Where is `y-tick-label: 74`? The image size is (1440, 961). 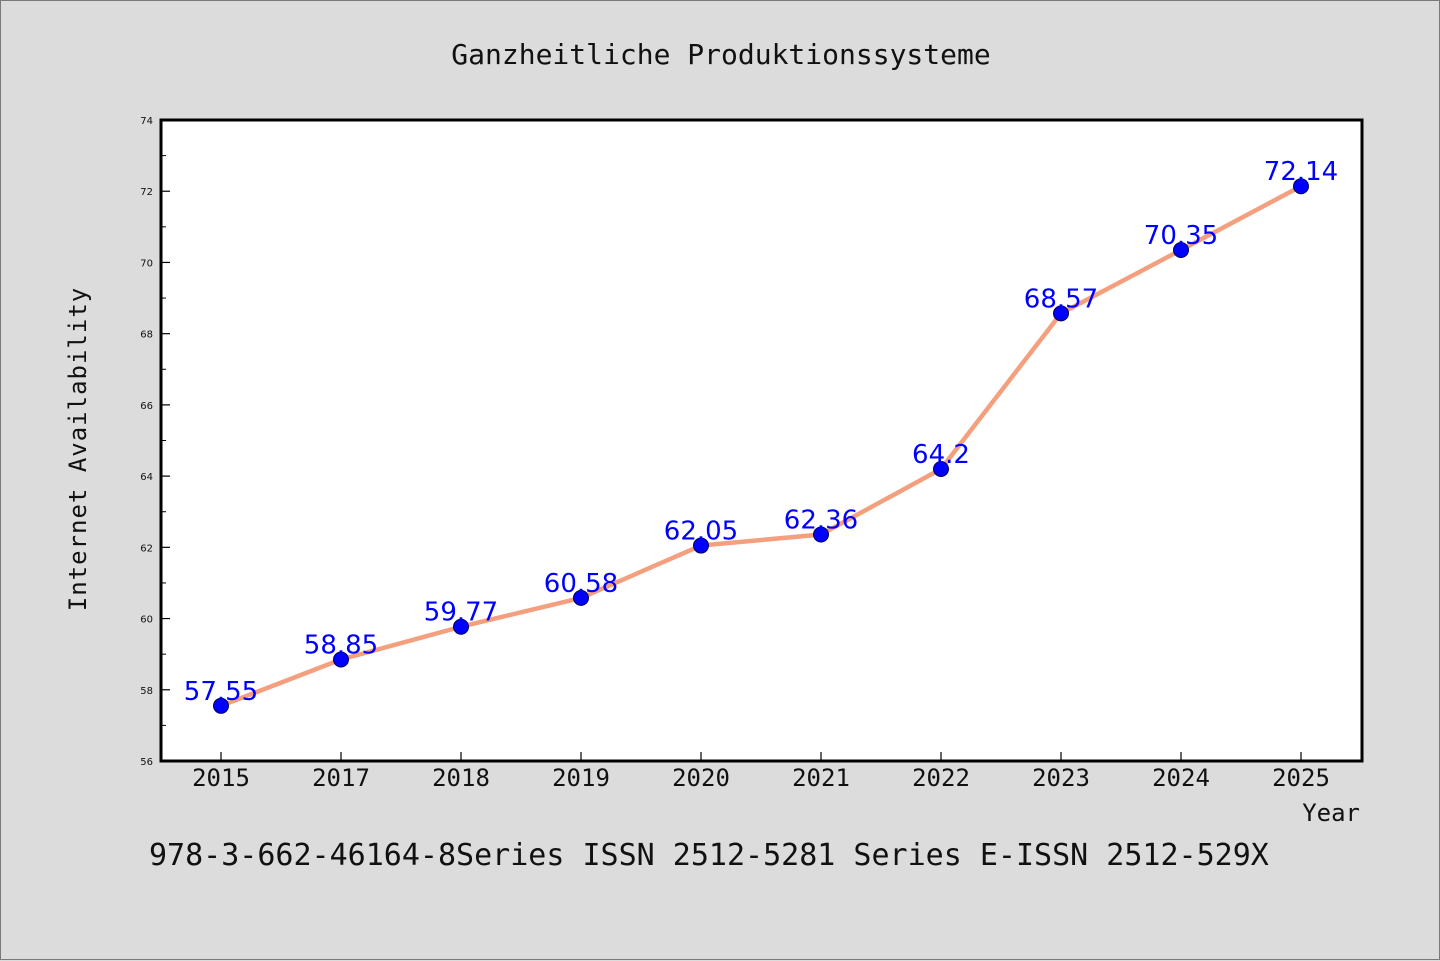 y-tick-label: 74 is located at coordinates (146, 121).